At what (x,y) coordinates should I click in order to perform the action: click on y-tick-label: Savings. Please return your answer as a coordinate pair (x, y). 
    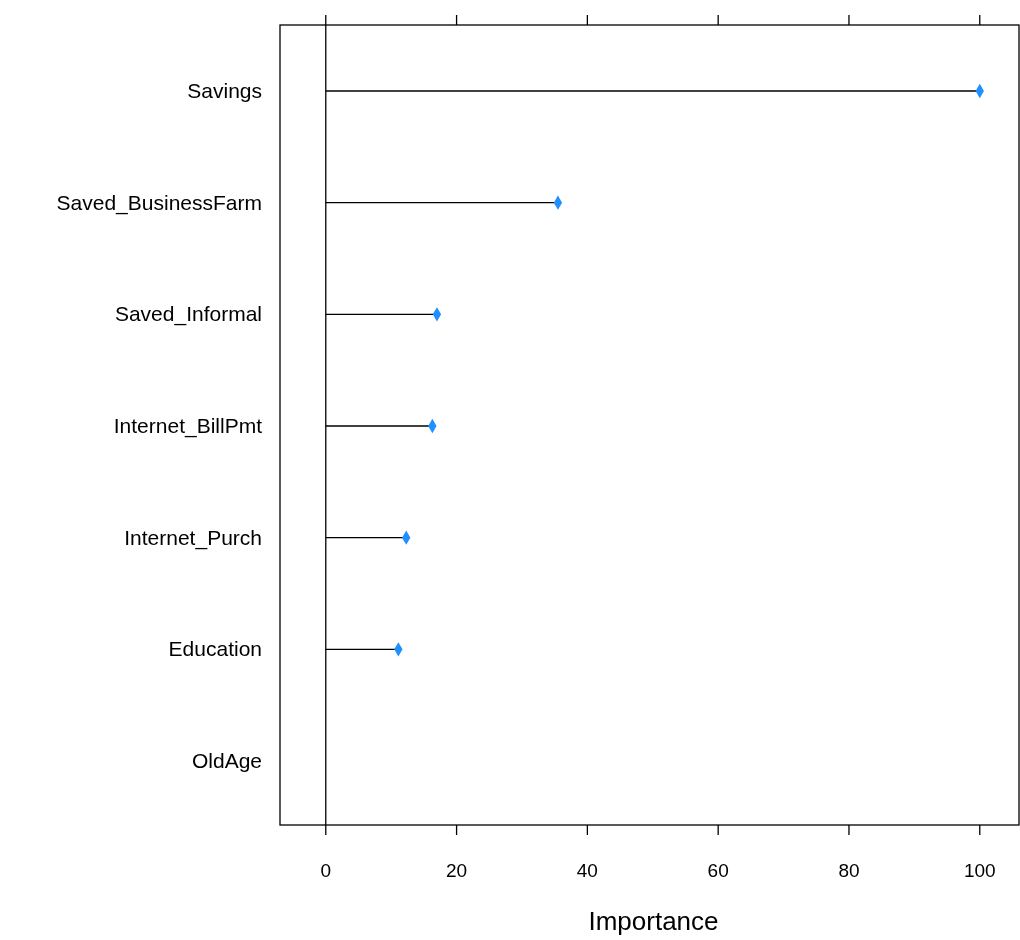
    Looking at the image, I should click on (224, 90).